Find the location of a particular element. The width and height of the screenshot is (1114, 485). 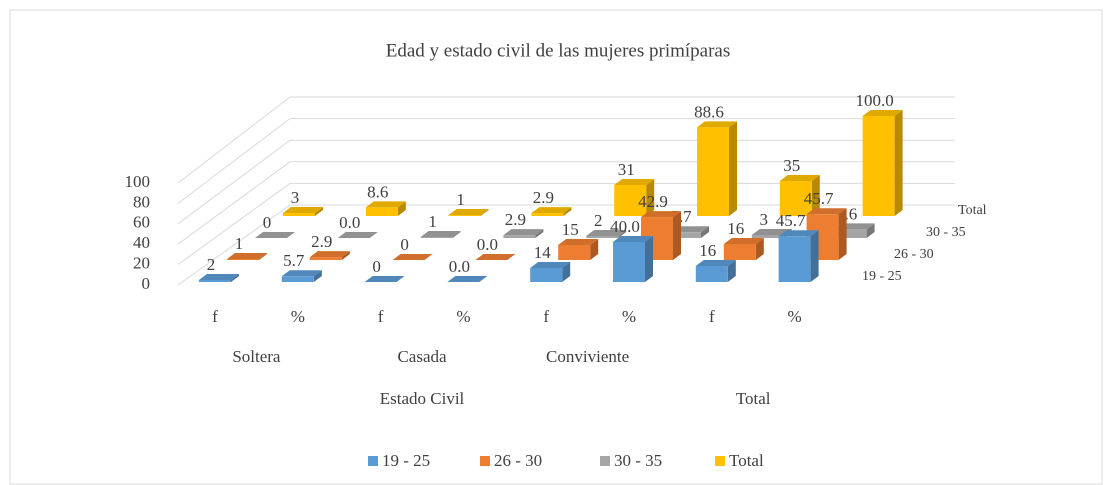

data-label: 15 is located at coordinates (570, 229).